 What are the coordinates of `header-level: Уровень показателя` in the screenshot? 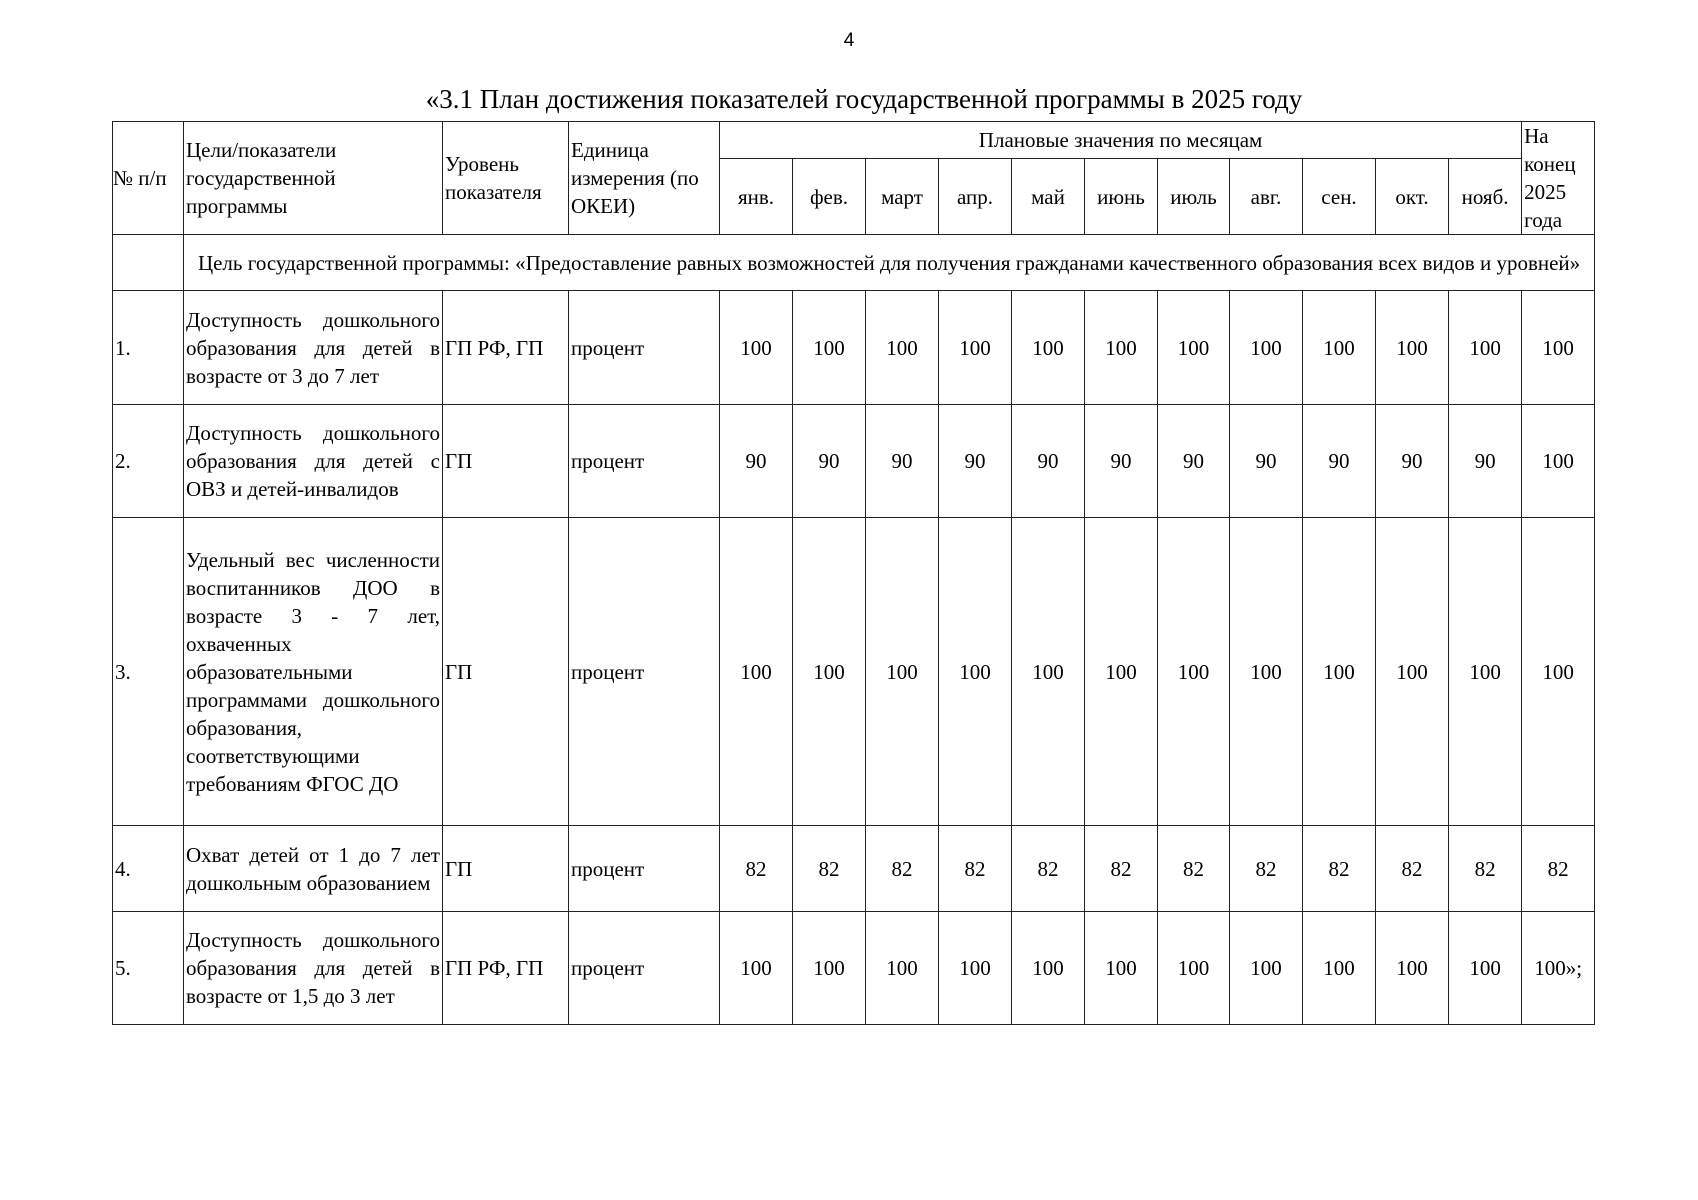 It's located at (505, 178).